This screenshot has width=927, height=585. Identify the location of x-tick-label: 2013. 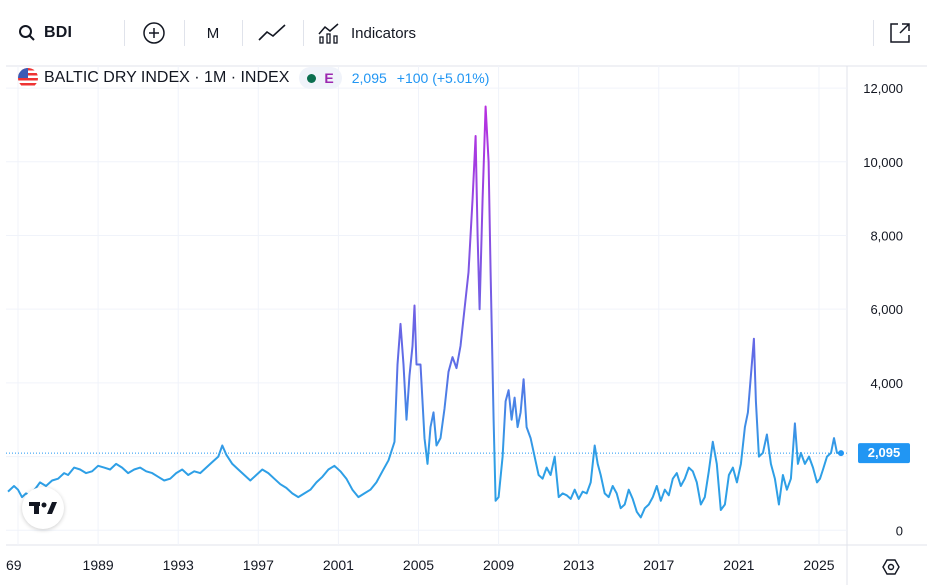
(578, 565).